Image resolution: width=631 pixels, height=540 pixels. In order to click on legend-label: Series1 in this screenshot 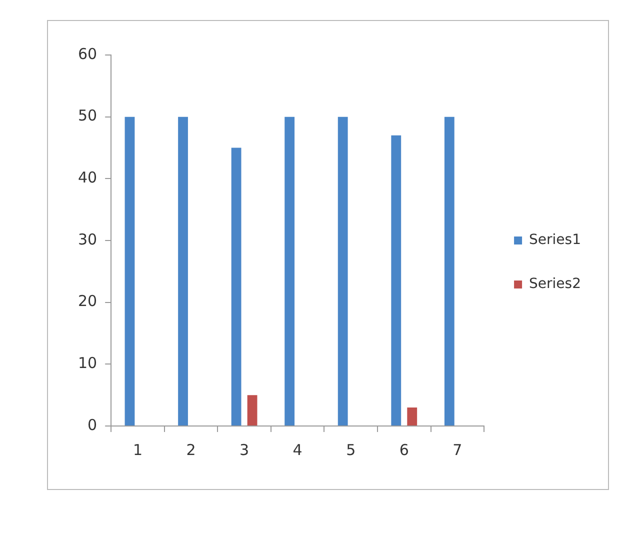, I will do `click(555, 240)`.